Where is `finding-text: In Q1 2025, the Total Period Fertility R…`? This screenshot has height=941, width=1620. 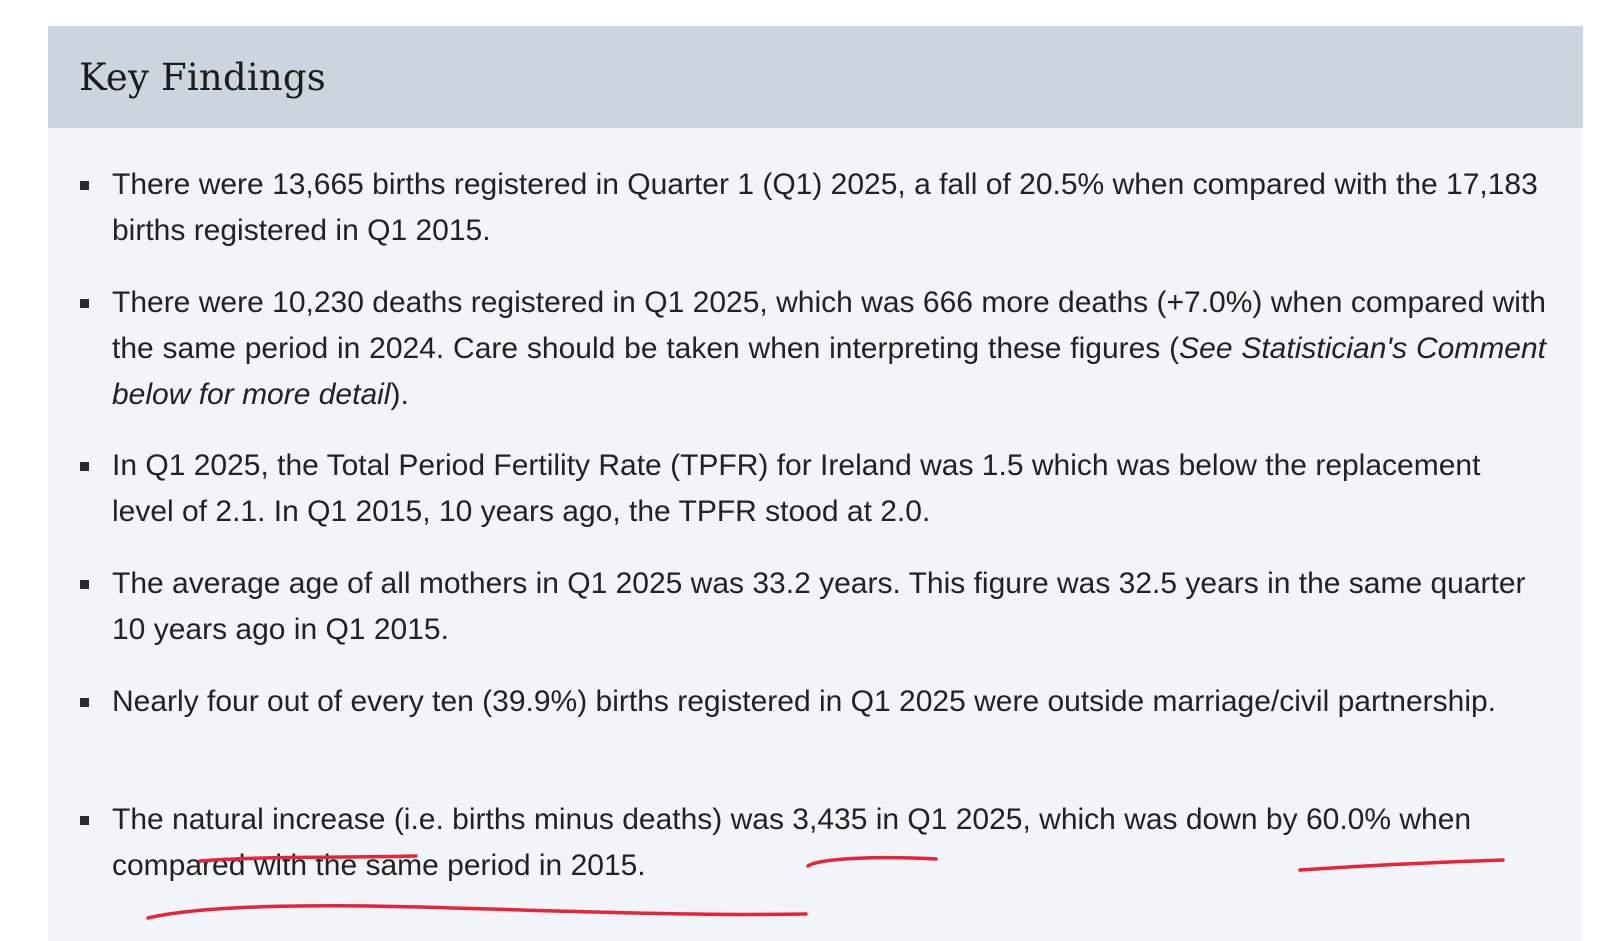 finding-text: In Q1 2025, the Total Period Fertility R… is located at coordinates (796, 488).